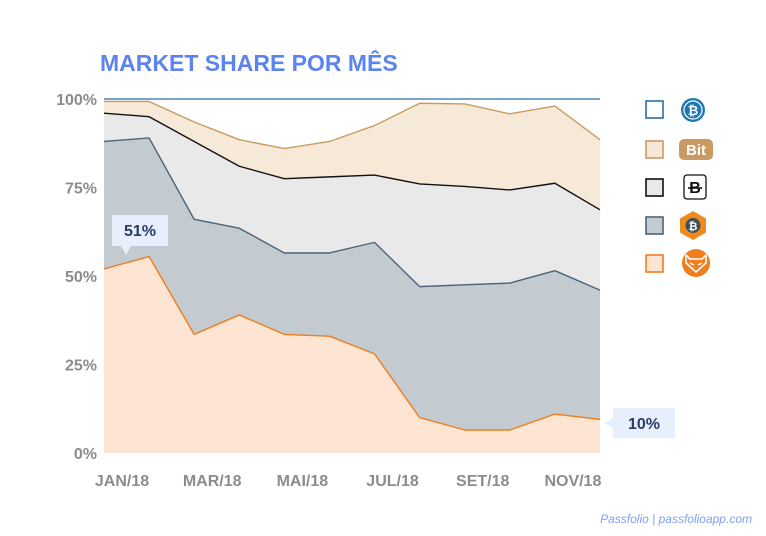 This screenshot has width=766, height=536. What do you see at coordinates (303, 481) in the screenshot?
I see `x-tick-label: MAI/18` at bounding box center [303, 481].